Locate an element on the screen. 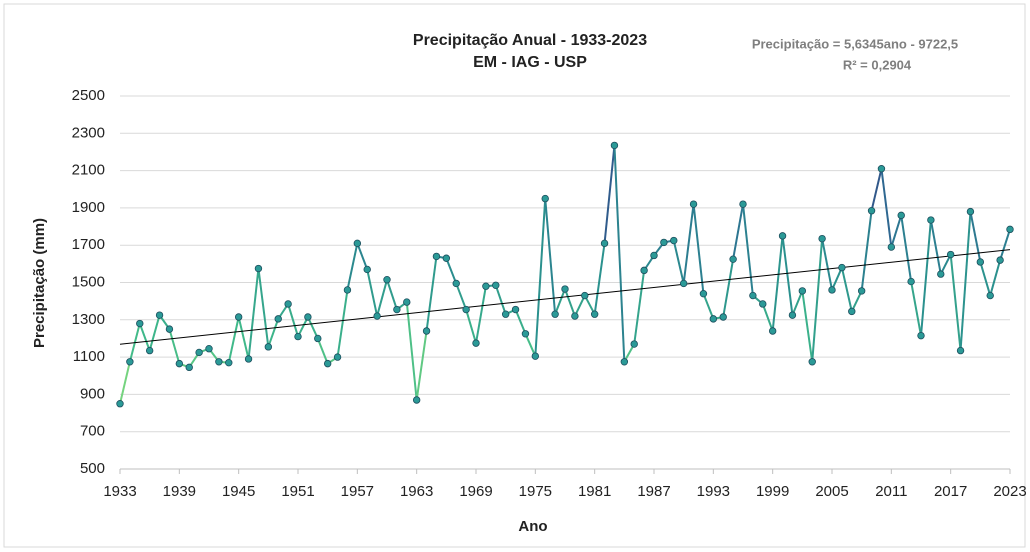 This screenshot has width=1030, height=552. x-axis-title: Ano is located at coordinates (532, 526).